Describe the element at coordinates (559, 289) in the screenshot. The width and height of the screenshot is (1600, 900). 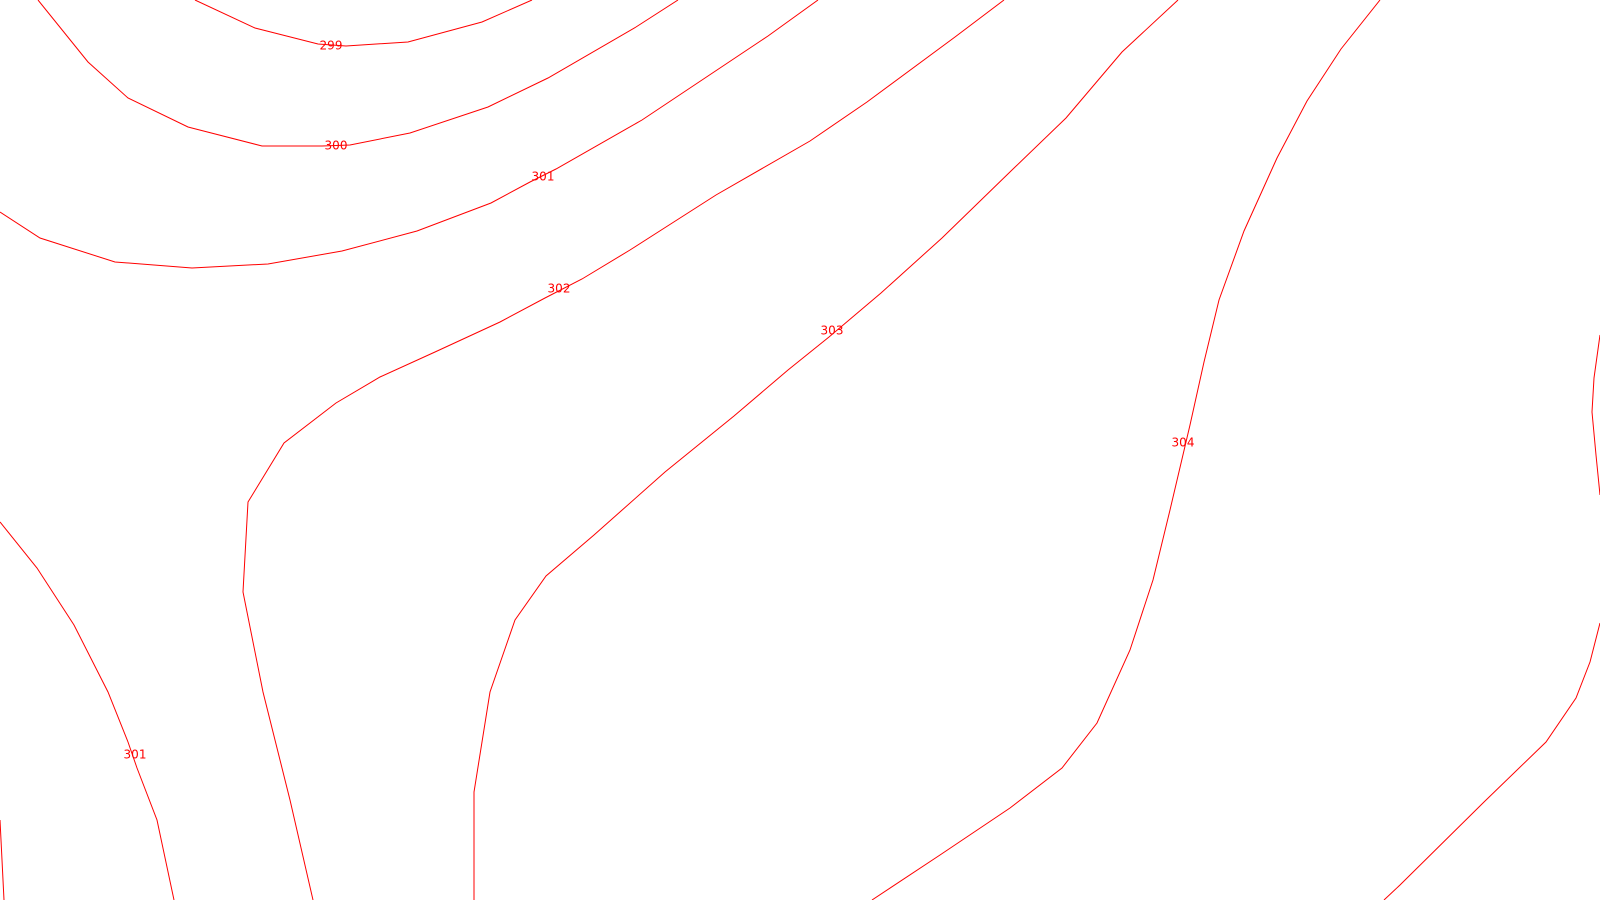
I see `contour-label-302: 302` at that location.